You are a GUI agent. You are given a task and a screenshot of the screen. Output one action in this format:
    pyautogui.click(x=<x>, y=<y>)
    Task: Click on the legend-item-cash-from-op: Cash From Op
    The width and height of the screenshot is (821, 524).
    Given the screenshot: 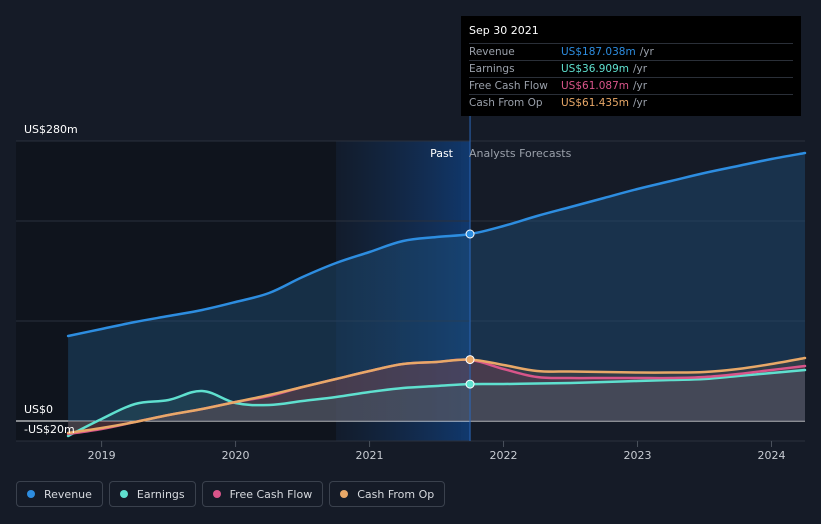 What is the action you would take?
    pyautogui.click(x=387, y=494)
    